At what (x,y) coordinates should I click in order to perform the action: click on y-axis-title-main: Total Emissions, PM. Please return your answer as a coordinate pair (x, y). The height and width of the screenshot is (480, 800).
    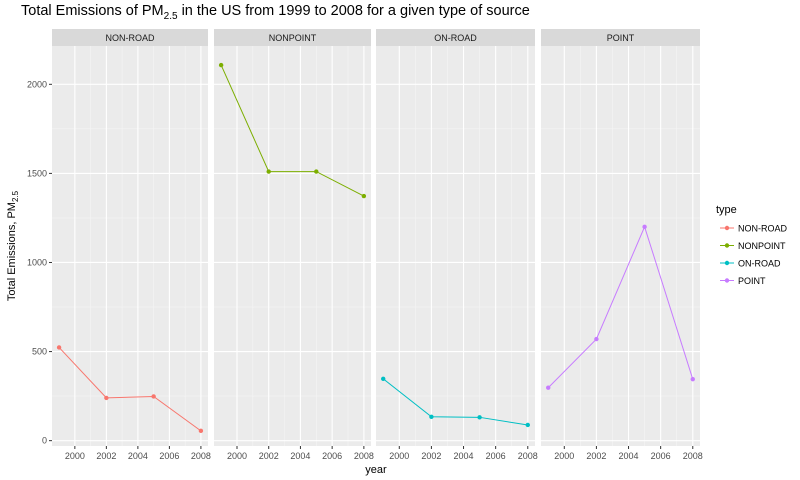
    Looking at the image, I should click on (12, 251).